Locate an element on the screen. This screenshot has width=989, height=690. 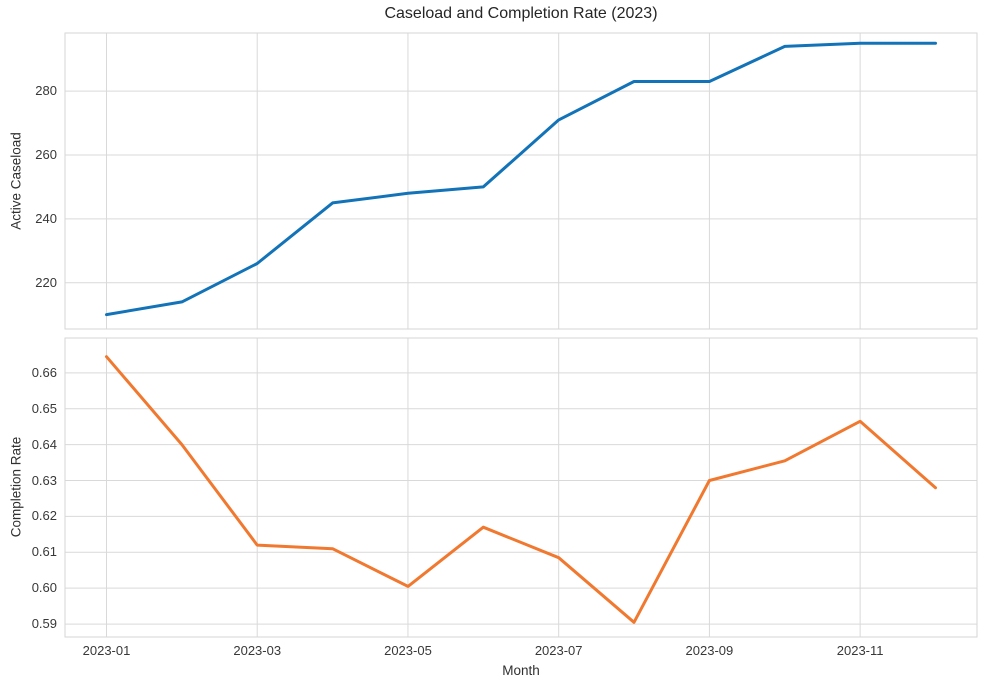
y-tick-label: 0.59 is located at coordinates (44, 624).